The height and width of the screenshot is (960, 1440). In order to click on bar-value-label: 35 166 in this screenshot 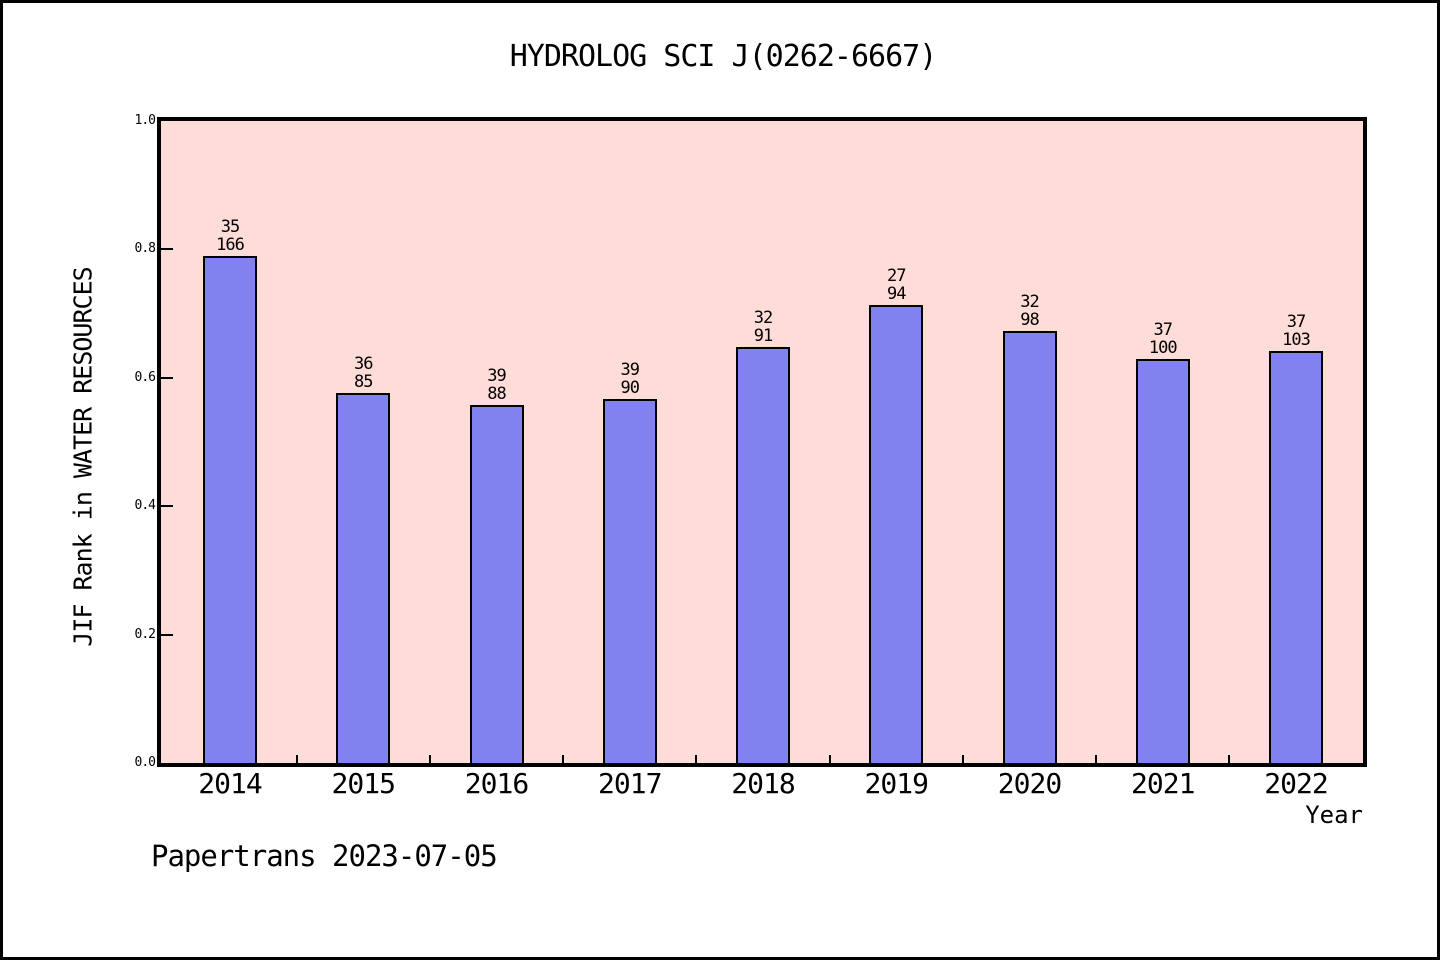, I will do `click(230, 236)`.